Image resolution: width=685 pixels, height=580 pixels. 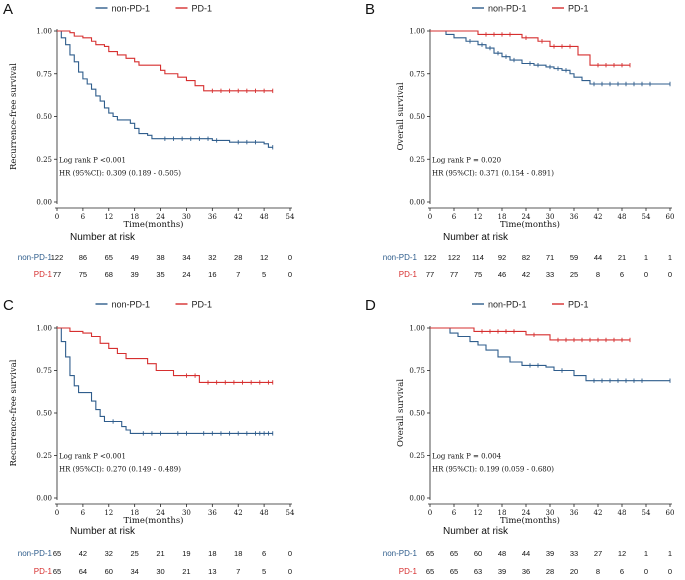 I want to click on risk-count: 75, so click(x=478, y=274).